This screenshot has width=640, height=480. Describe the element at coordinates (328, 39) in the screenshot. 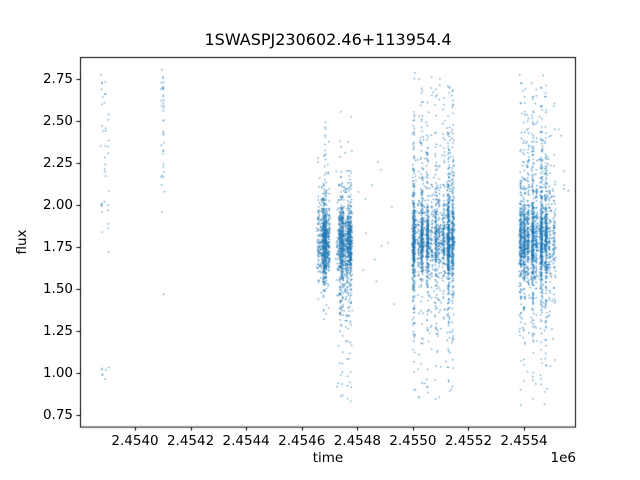

I see `chart-title: 1SWASPJ230602.46+113954.4` at that location.